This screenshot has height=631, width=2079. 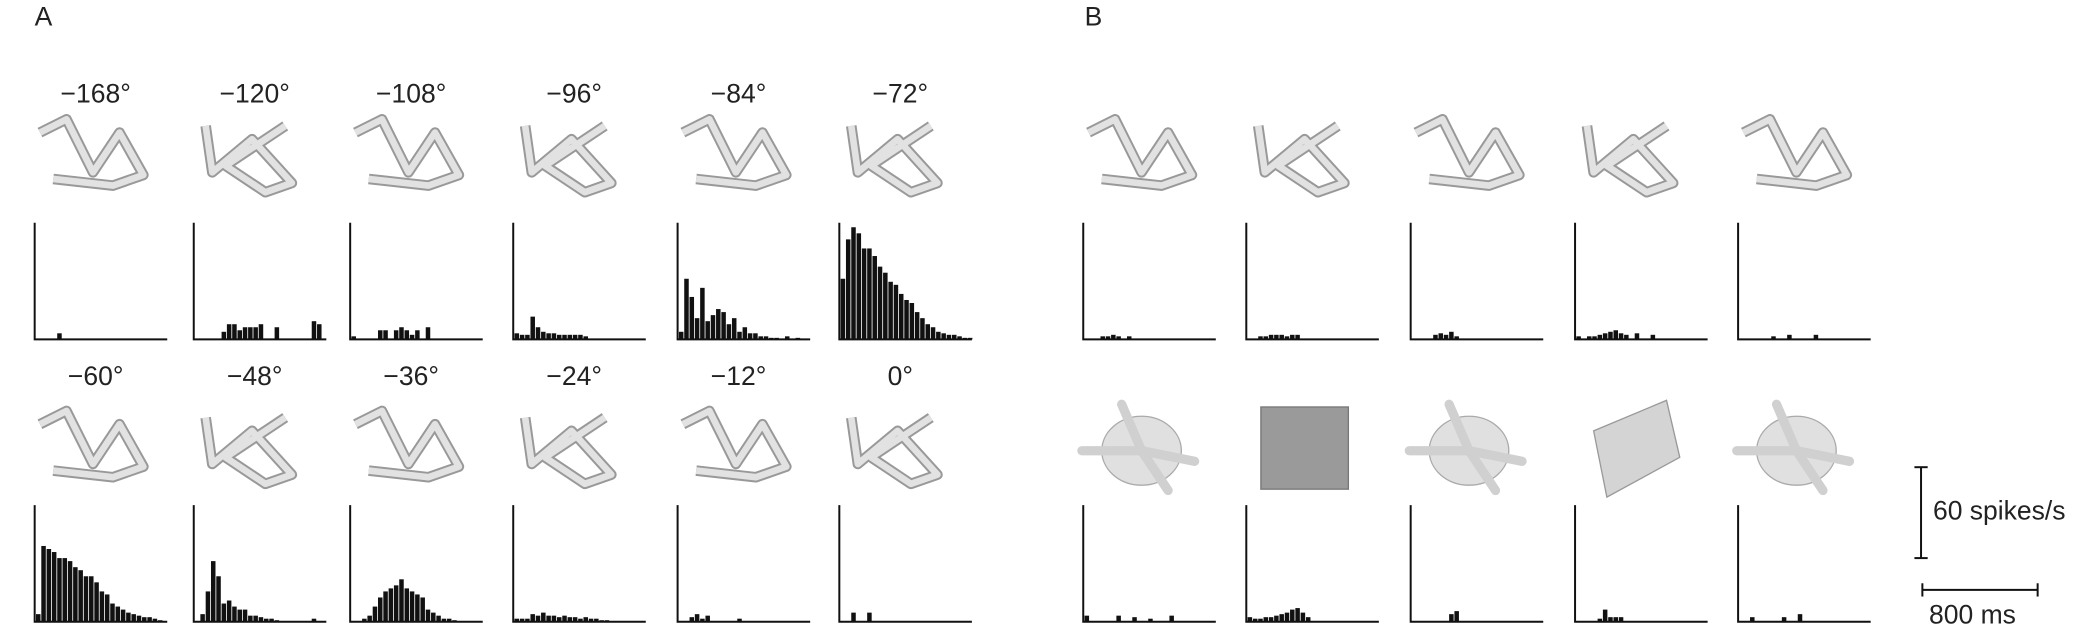 What do you see at coordinates (739, 376) in the screenshot?
I see `angle-label: −12°` at bounding box center [739, 376].